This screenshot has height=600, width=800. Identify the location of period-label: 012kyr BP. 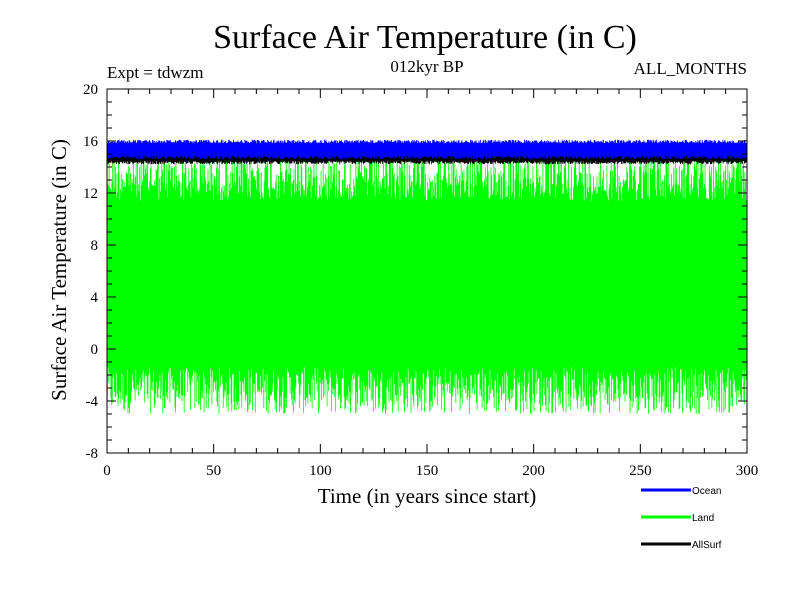
(426, 66).